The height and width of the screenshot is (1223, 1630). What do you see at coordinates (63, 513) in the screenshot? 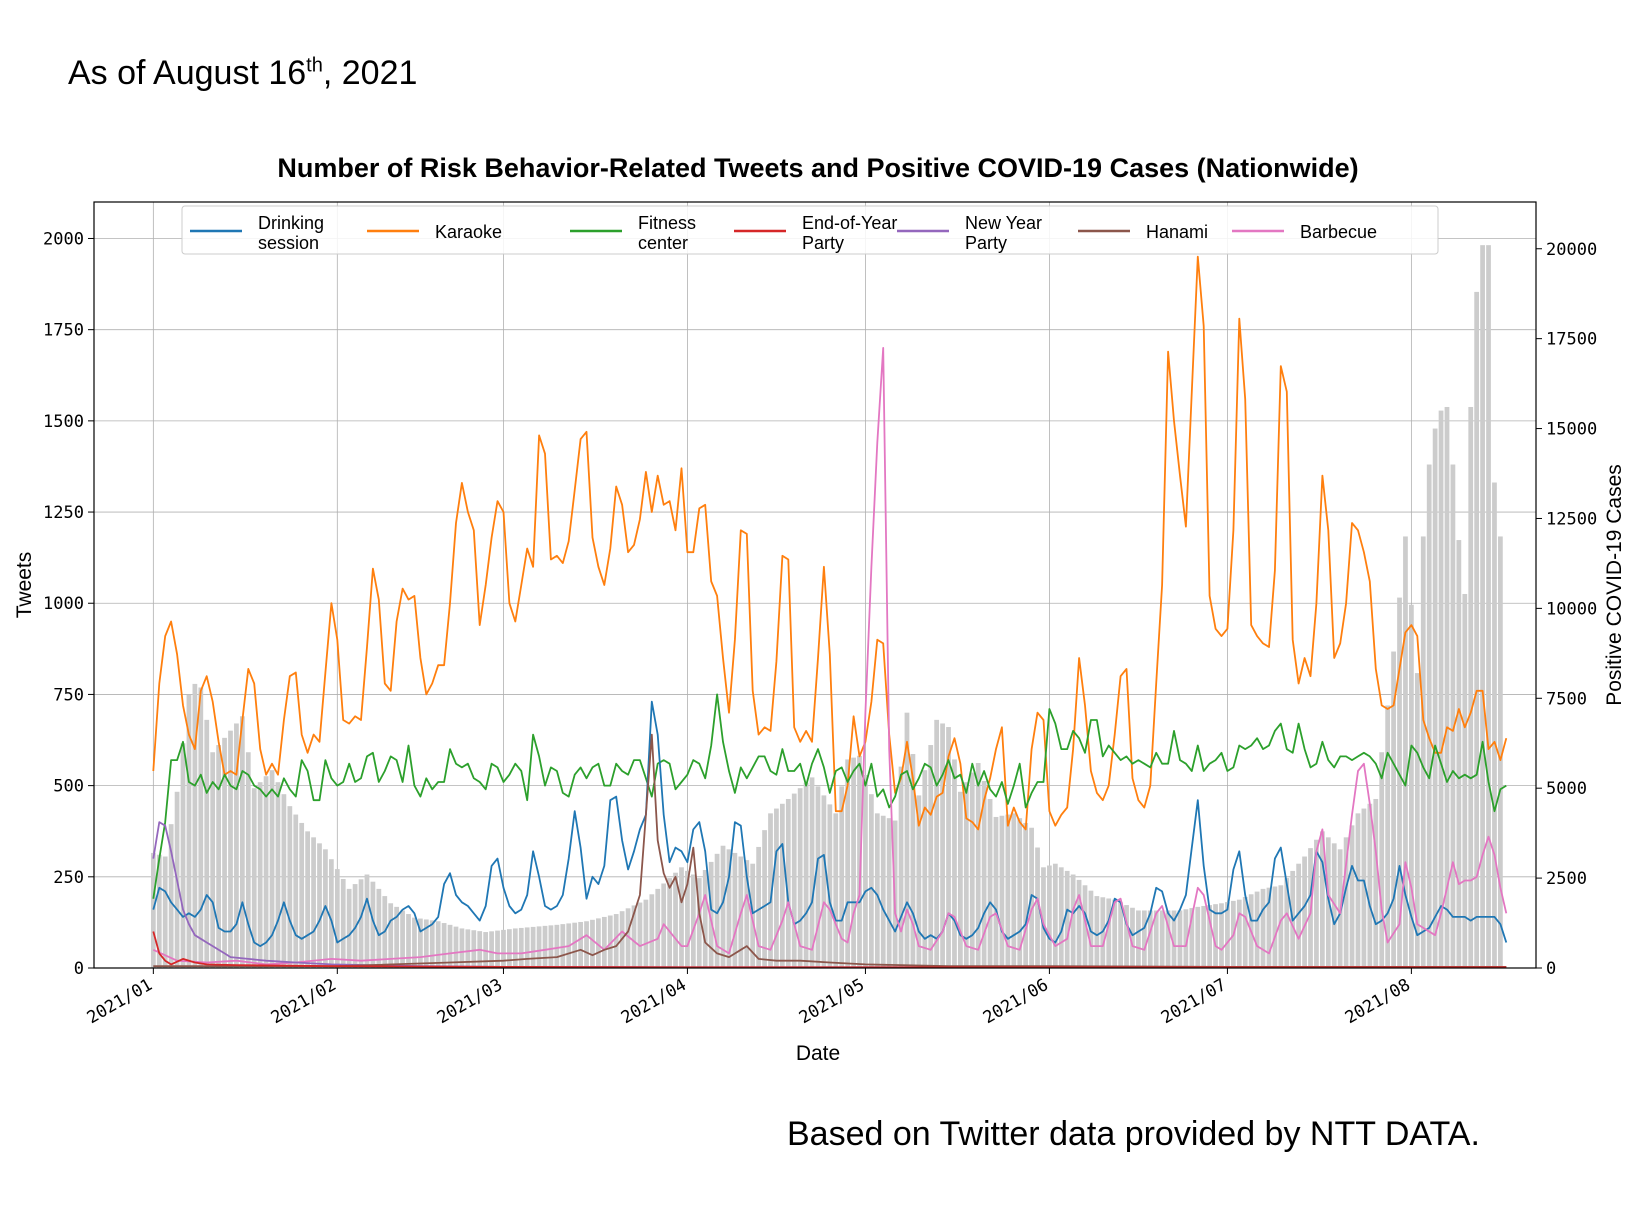
I see `y-tick-label: 1250` at bounding box center [63, 513].